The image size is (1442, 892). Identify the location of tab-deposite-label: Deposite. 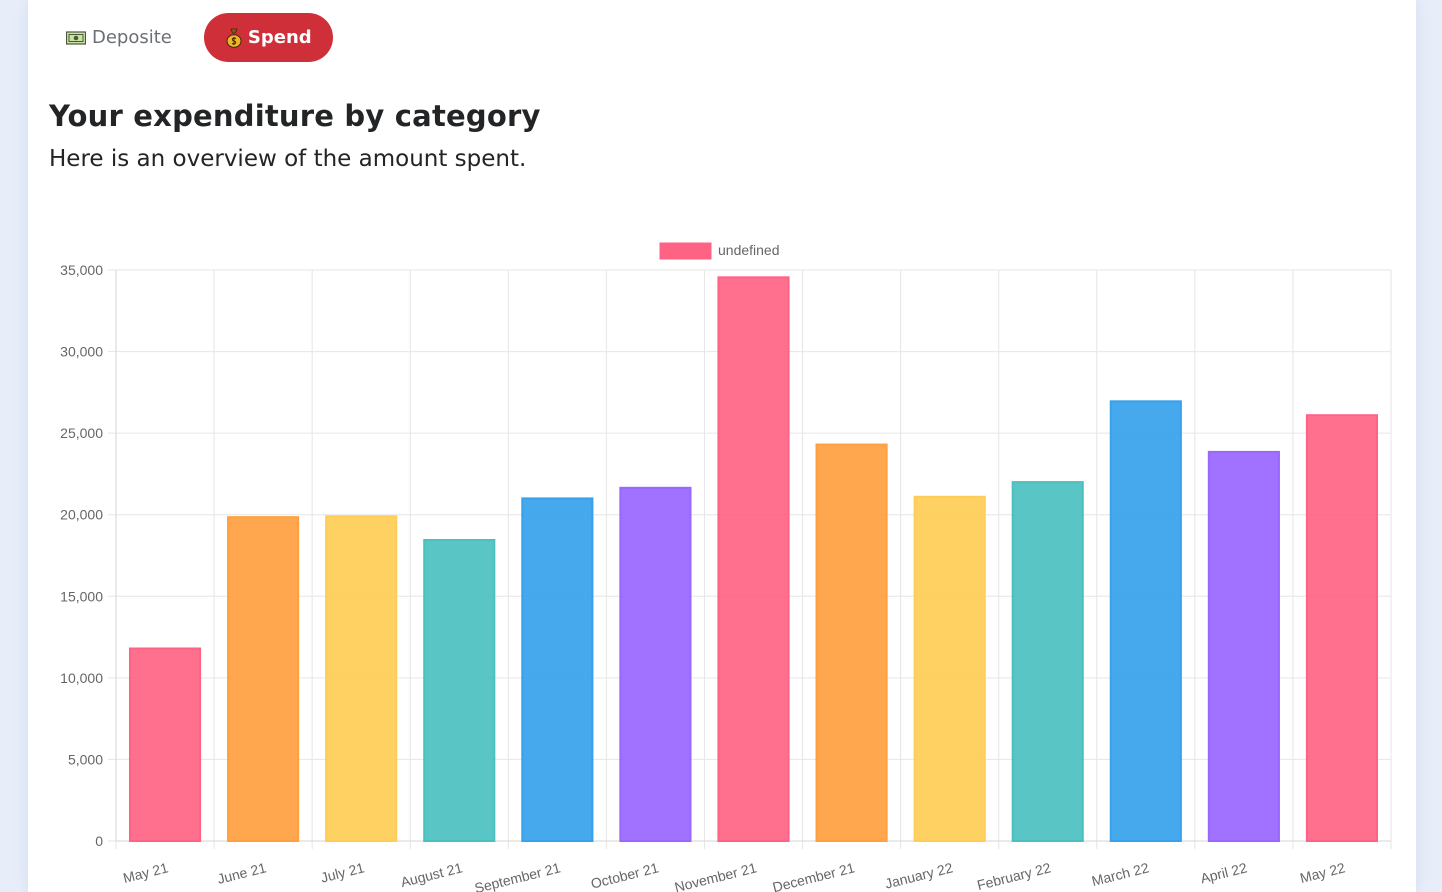
(132, 37).